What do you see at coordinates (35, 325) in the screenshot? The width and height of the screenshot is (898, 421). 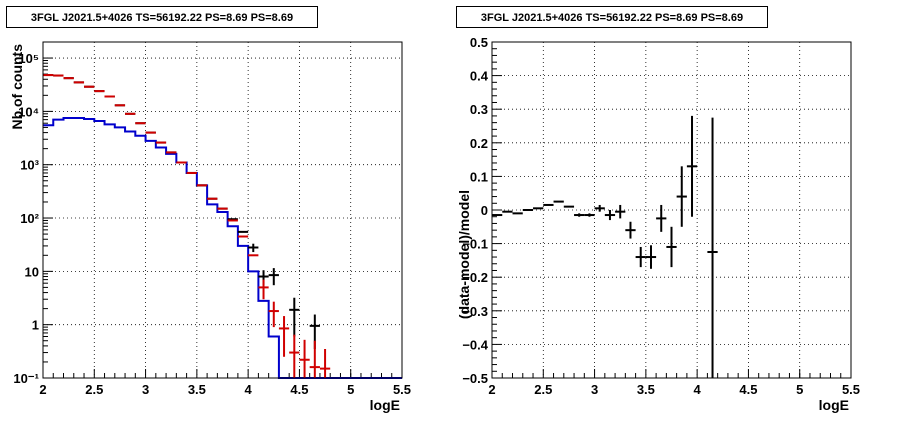 I see `y-tick-label: 1` at bounding box center [35, 325].